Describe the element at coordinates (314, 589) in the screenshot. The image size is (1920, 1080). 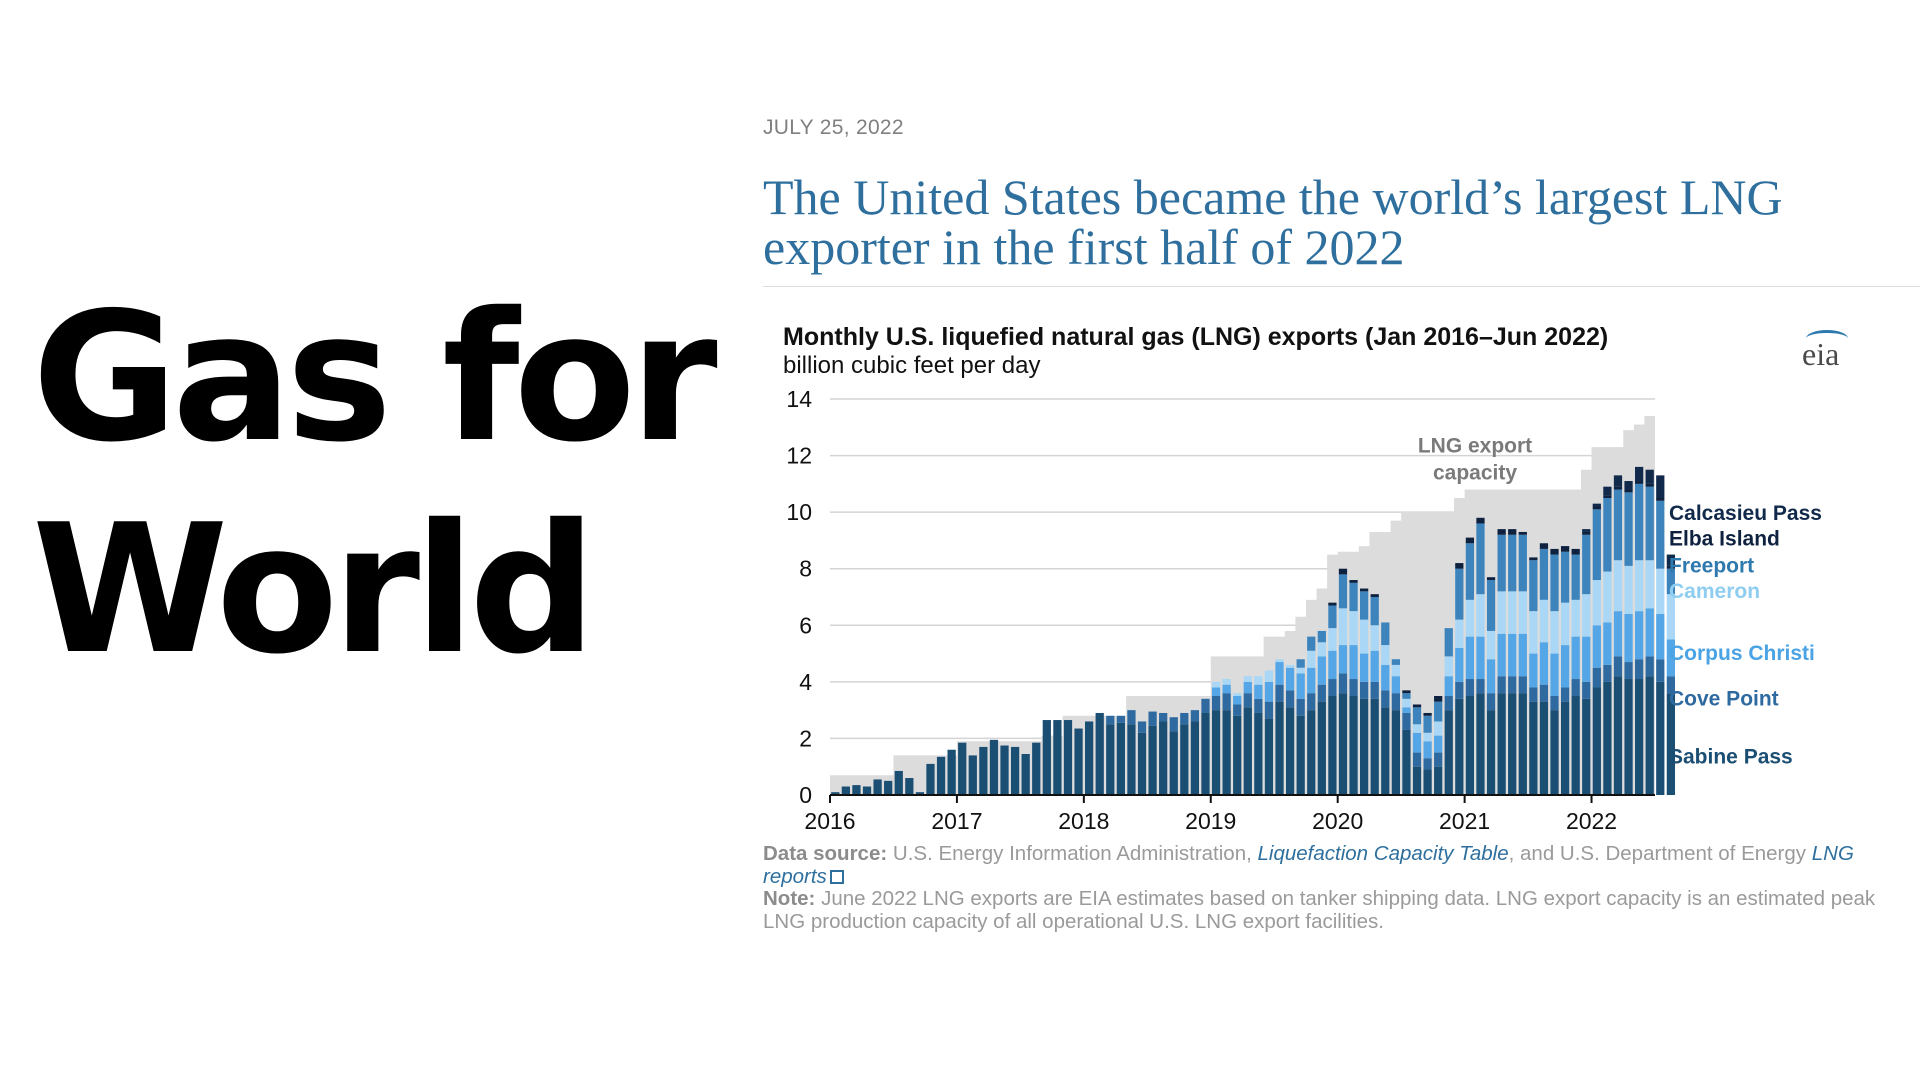
I see `slide-title-line2: World` at that location.